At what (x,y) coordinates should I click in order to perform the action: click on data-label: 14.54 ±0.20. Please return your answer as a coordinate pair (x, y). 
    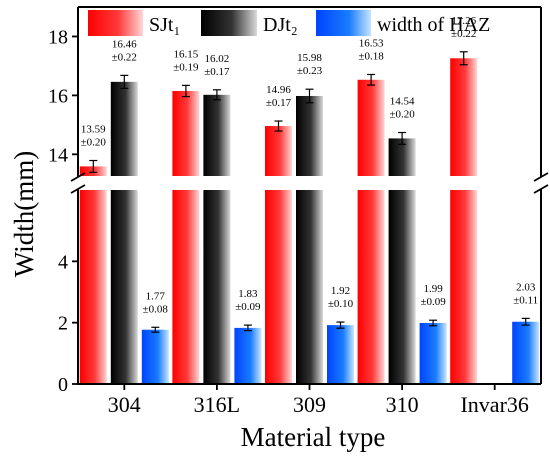
    Looking at the image, I should click on (402, 108).